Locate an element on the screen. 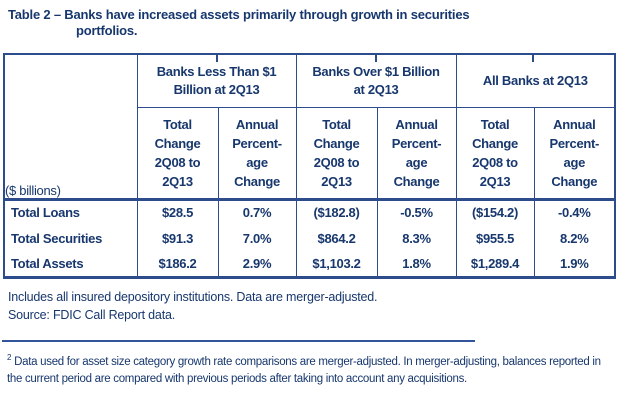  note-source: Source: FDIC Call Report data. is located at coordinates (91, 314).